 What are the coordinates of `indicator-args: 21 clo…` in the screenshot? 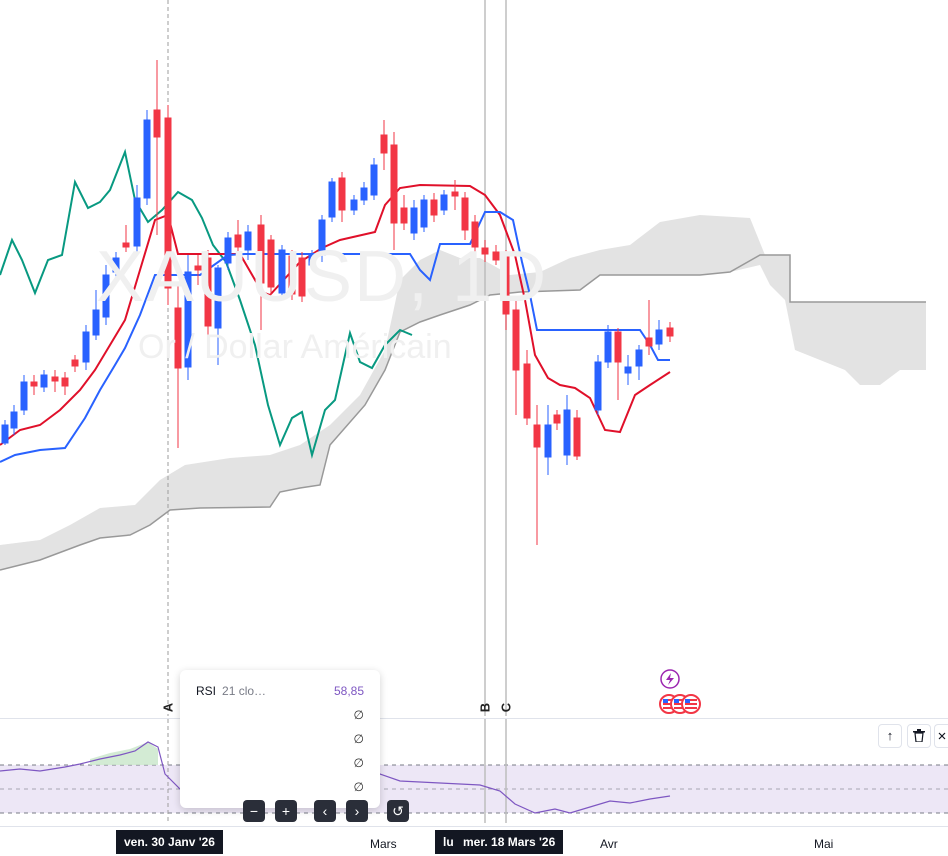 It's located at (244, 691).